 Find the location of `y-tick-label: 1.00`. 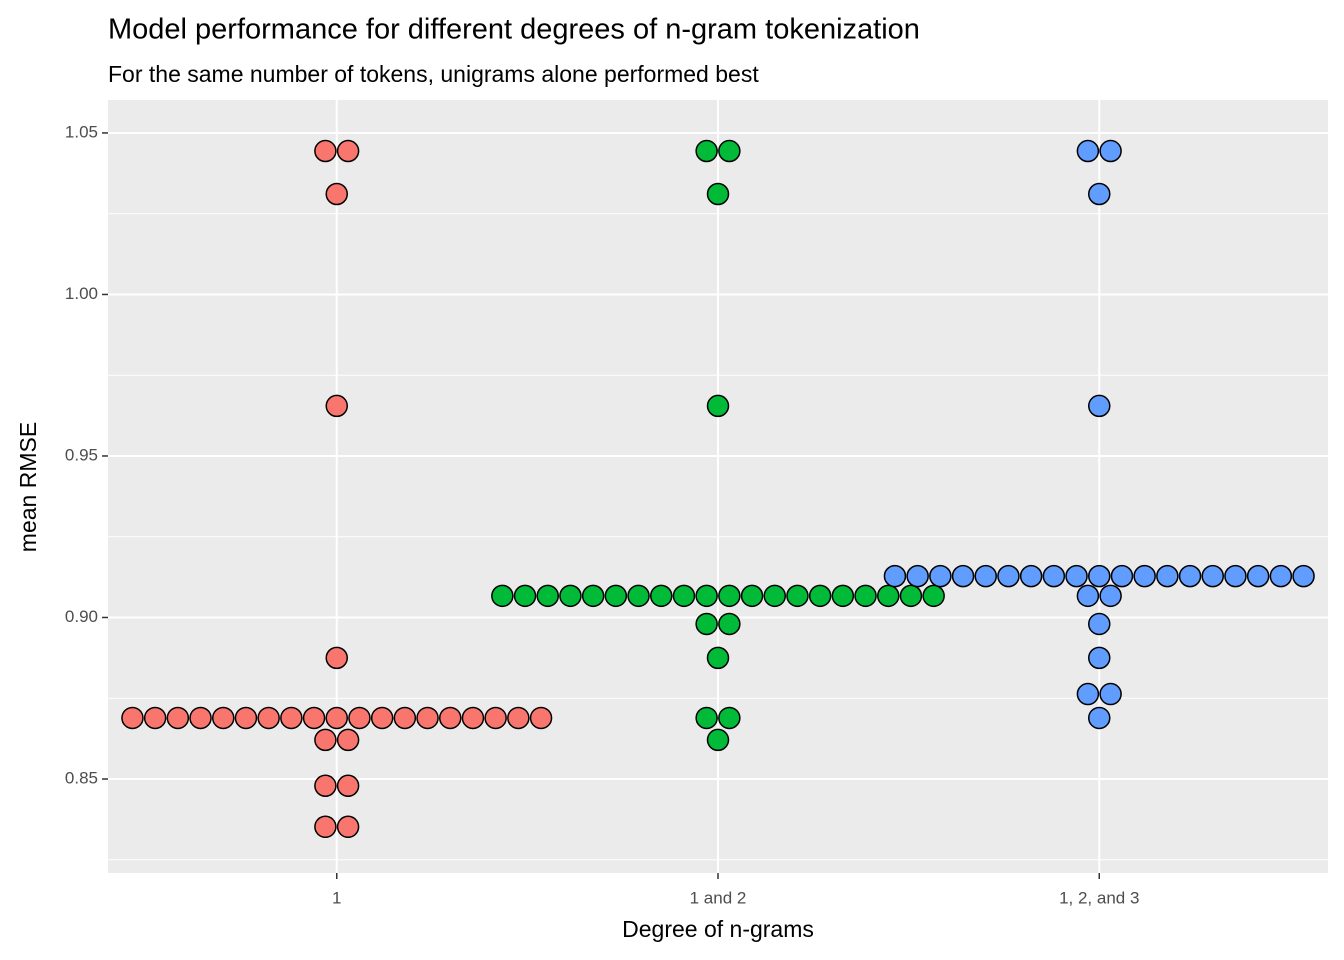

y-tick-label: 1.00 is located at coordinates (81, 293).